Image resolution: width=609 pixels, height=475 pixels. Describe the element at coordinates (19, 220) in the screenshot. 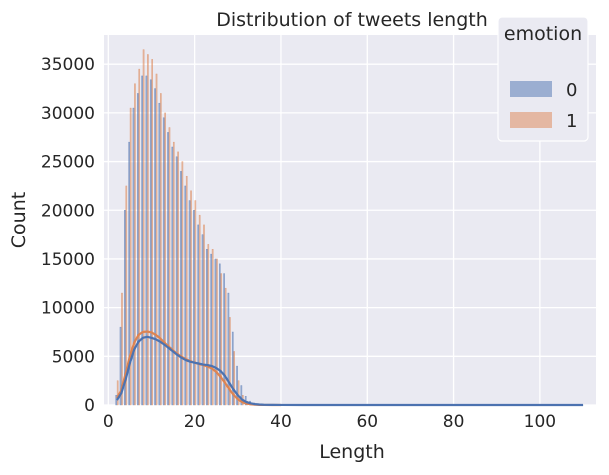

I see `y-axis-label: Count` at that location.